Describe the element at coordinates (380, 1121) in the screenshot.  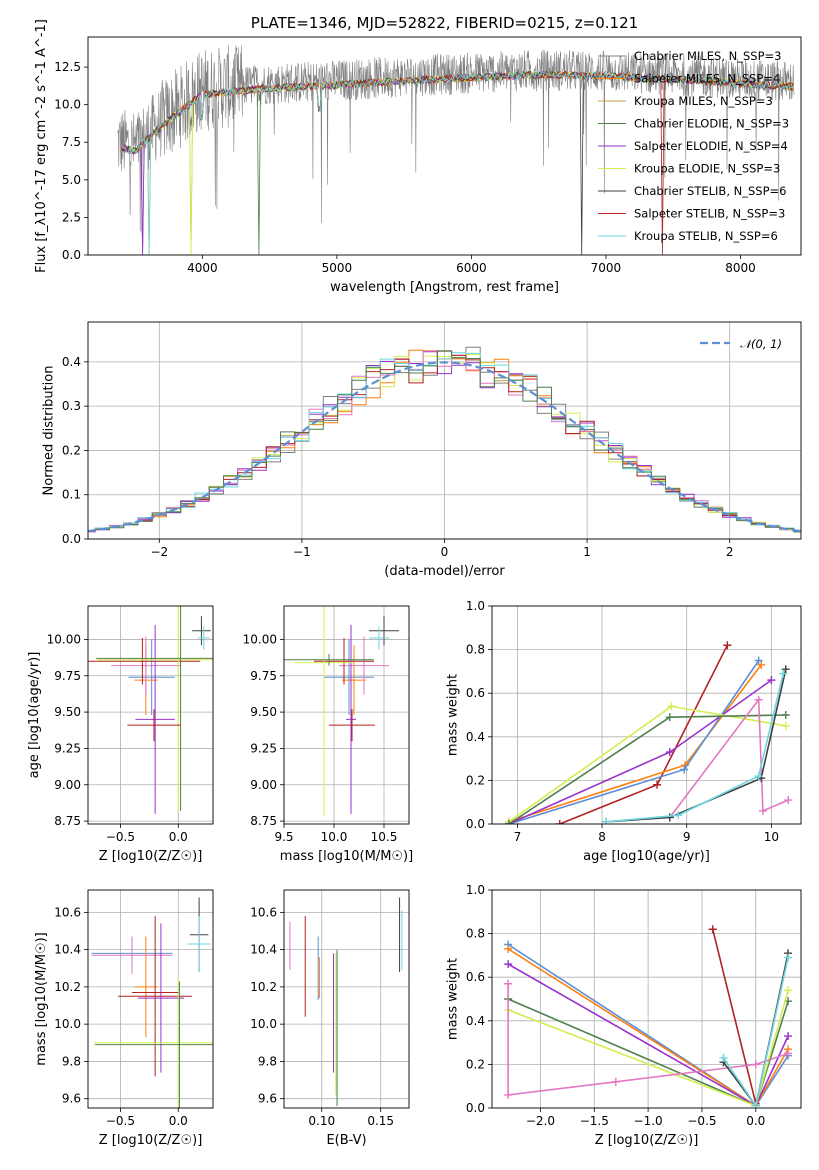
I see `x-tick-label: 0.15` at that location.